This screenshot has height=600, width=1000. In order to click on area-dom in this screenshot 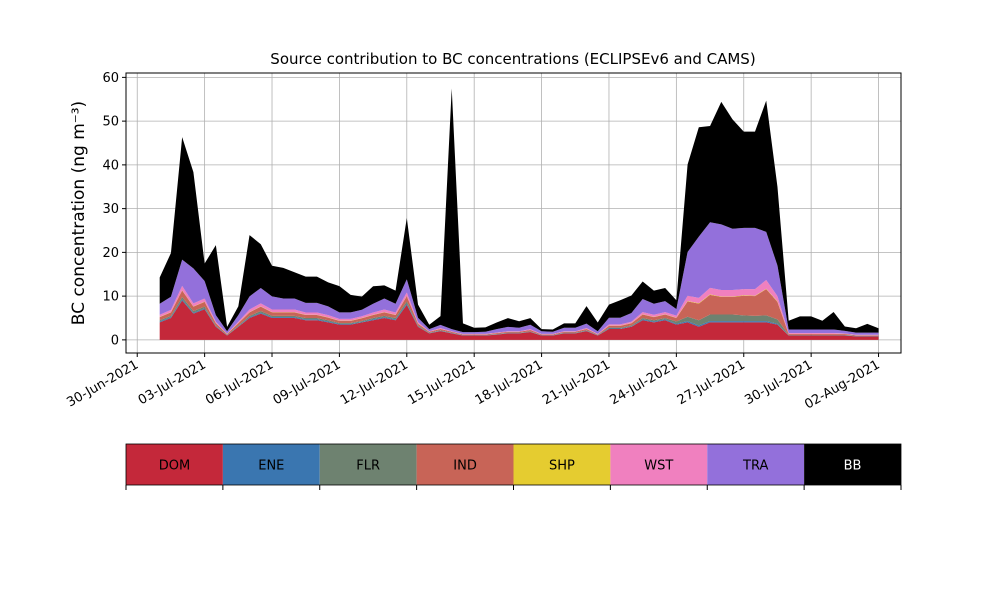, I will do `click(519, 320)`.